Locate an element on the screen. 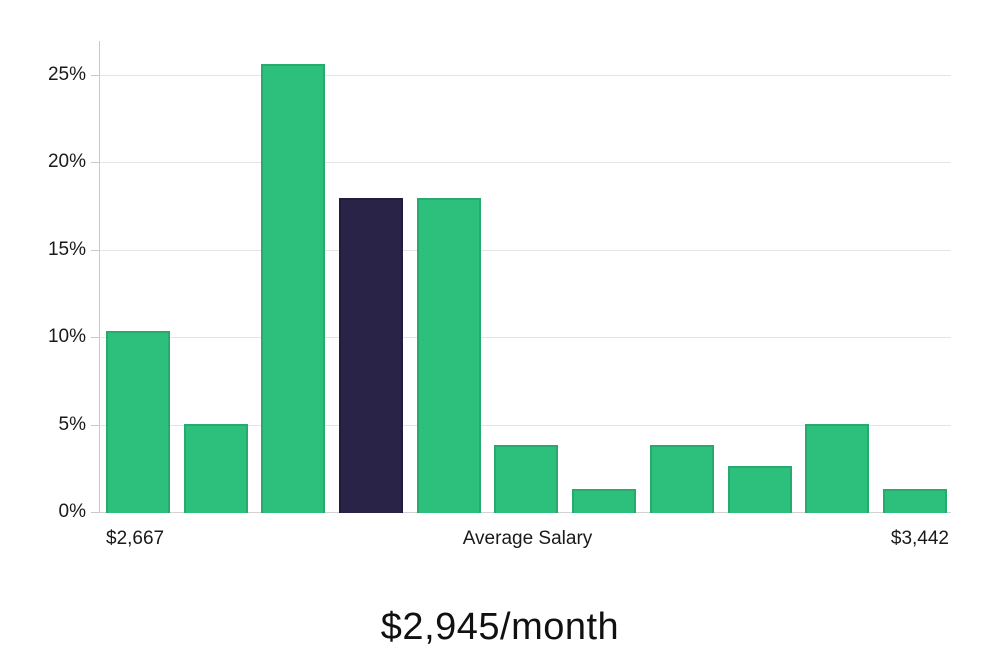 The width and height of the screenshot is (1000, 660). x-axis-labels: $2,667 Average Salary $3,442 is located at coordinates (525, 539).